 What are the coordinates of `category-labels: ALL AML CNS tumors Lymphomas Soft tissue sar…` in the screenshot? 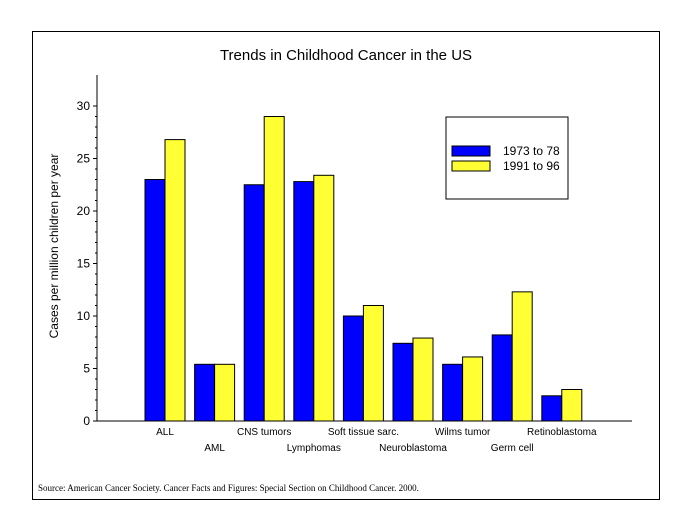 It's located at (376, 440).